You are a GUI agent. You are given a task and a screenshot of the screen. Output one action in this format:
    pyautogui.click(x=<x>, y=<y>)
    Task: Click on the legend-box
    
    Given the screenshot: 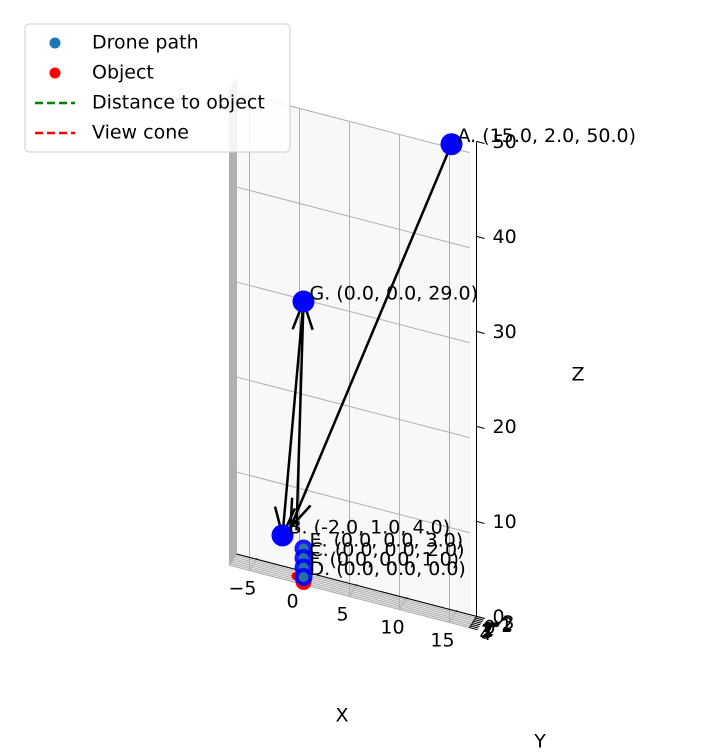 What is the action you would take?
    pyautogui.click(x=157, y=88)
    